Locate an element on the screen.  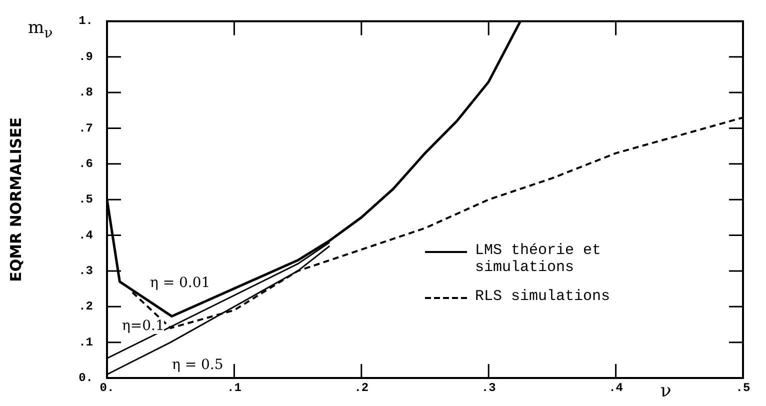
y-tick-label: .4 is located at coordinates (85, 235).